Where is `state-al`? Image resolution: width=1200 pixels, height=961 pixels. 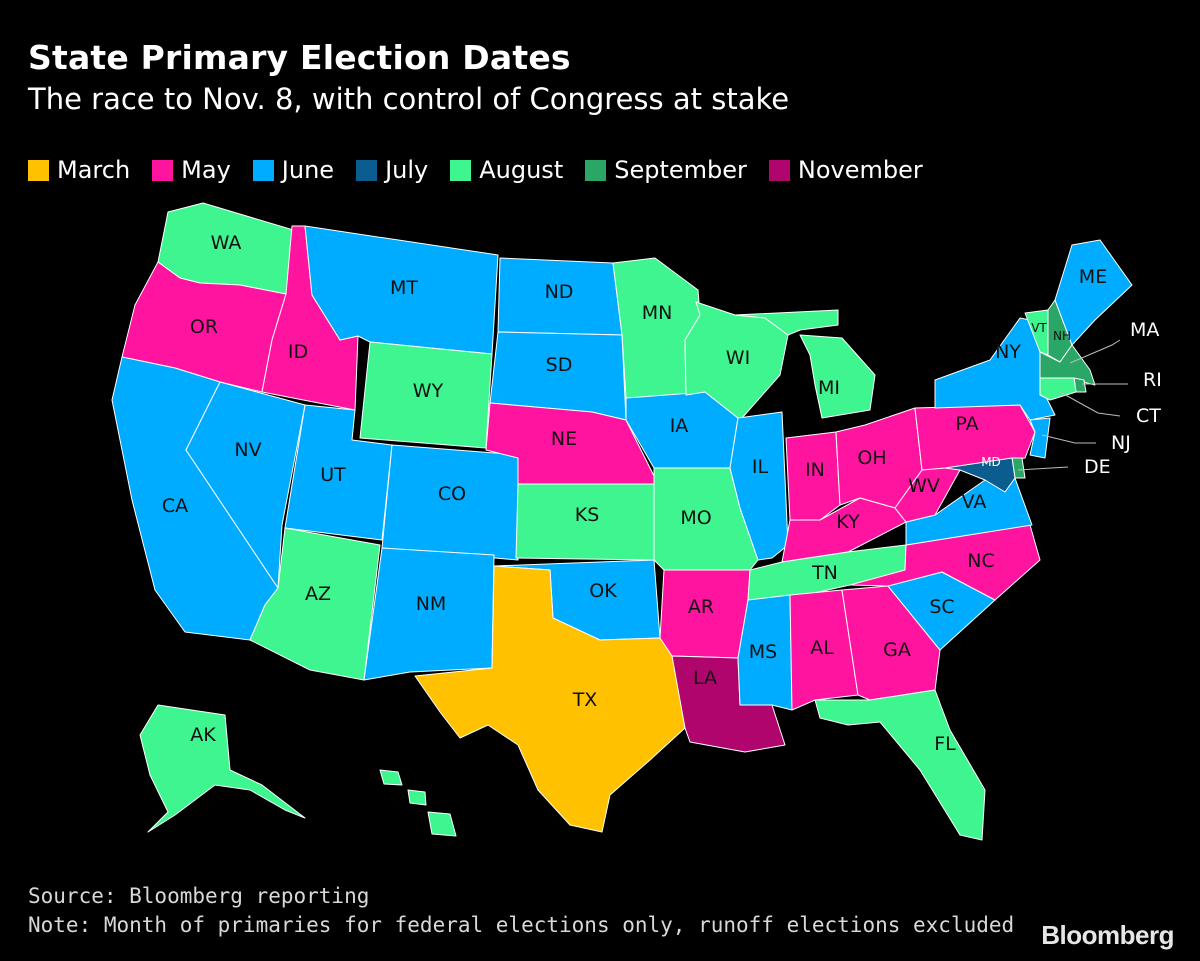
state-al is located at coordinates (824, 650).